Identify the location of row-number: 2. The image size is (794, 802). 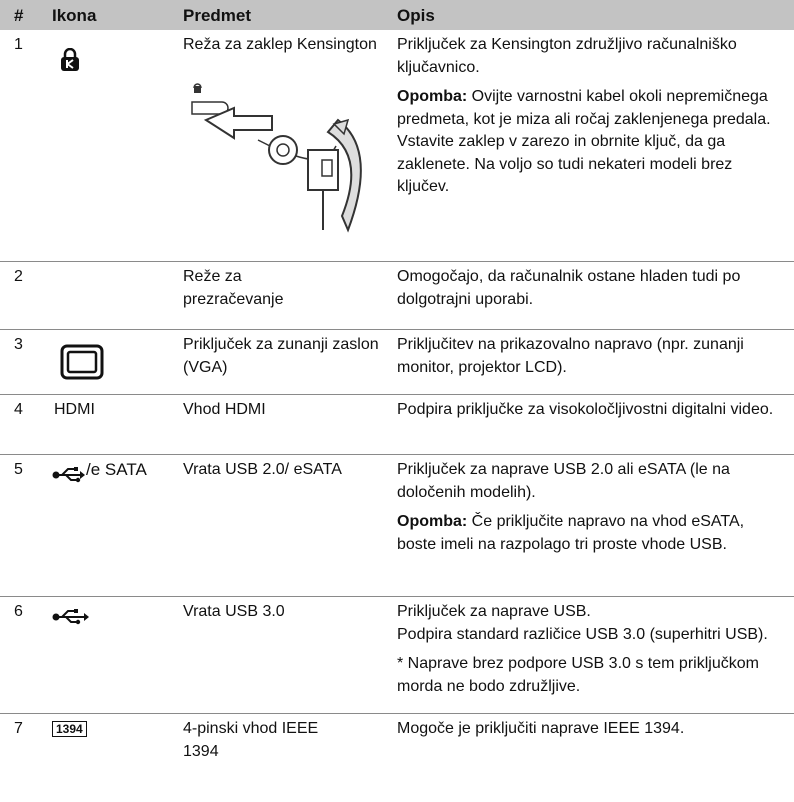
(18, 276).